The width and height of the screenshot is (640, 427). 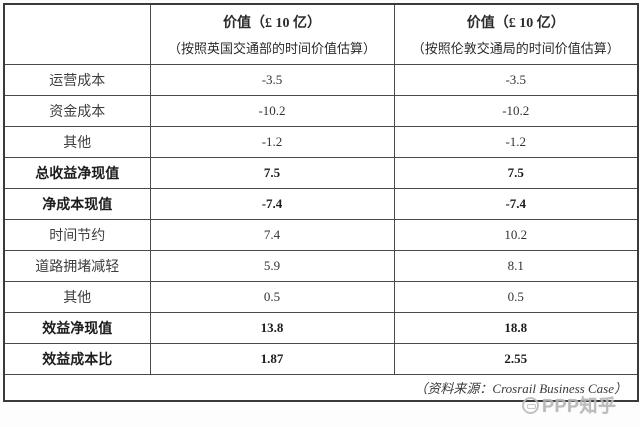 I want to click on dft-value-subtitle: （按照英国交通部的时间价值估算）, so click(x=271, y=48).